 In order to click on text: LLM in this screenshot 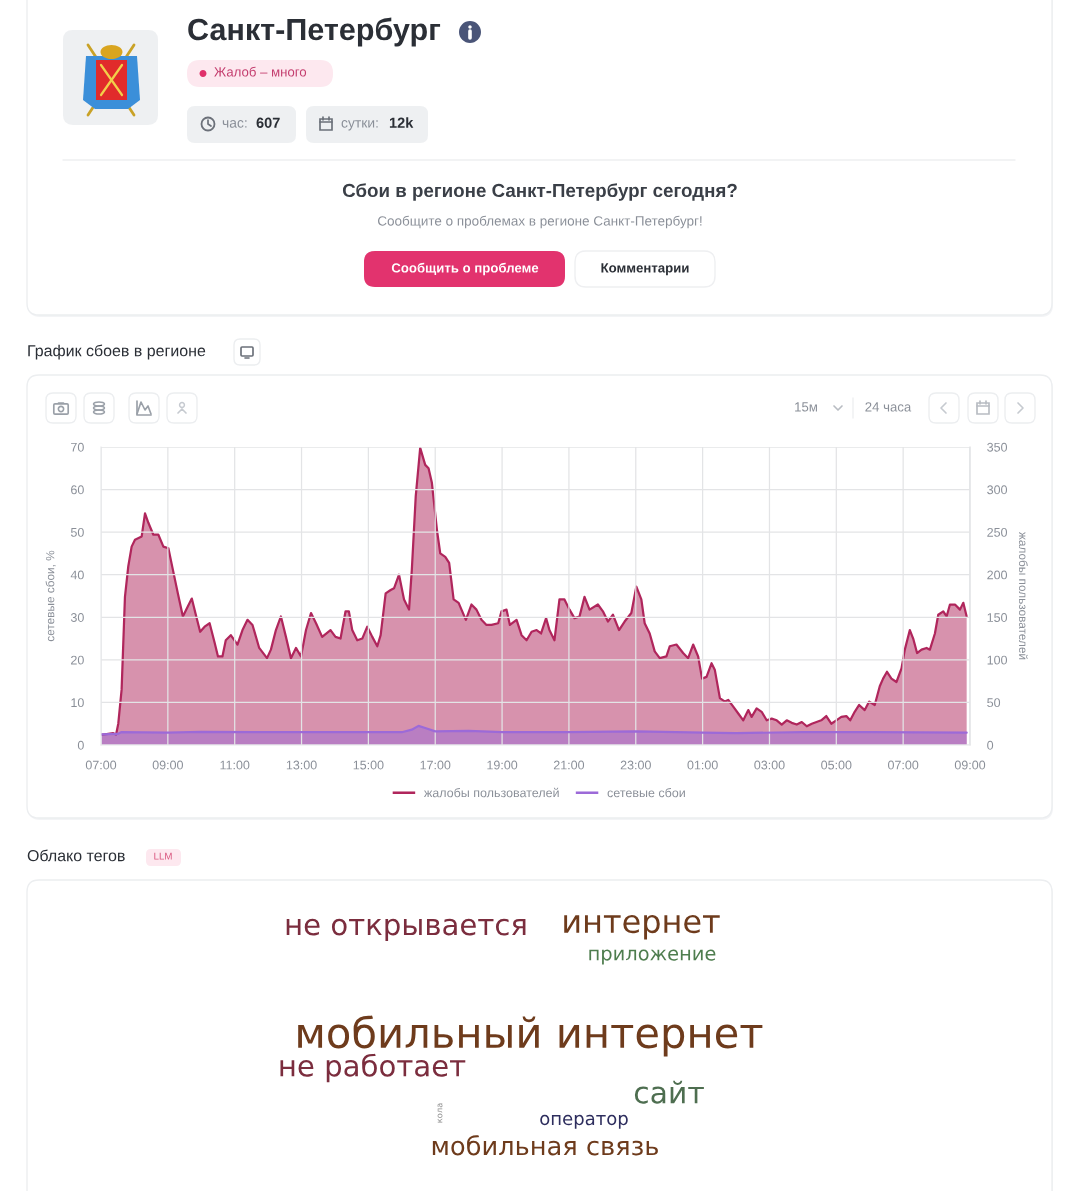, I will do `click(163, 856)`.